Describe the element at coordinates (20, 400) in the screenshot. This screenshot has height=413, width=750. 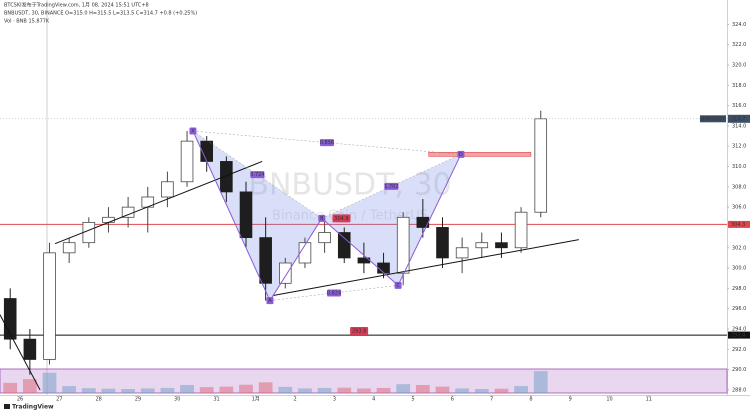
I see `x-tick-label: 26` at that location.